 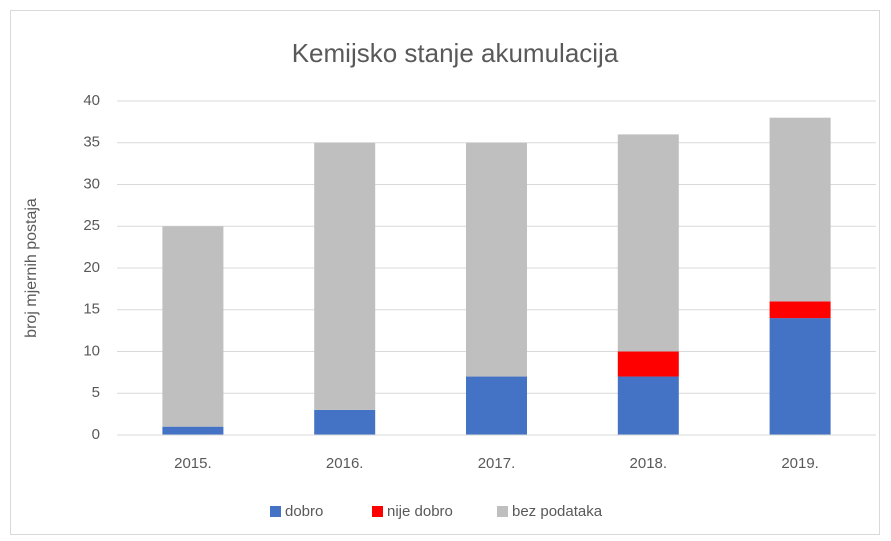 I want to click on y-tick-label: 30, so click(x=91, y=183).